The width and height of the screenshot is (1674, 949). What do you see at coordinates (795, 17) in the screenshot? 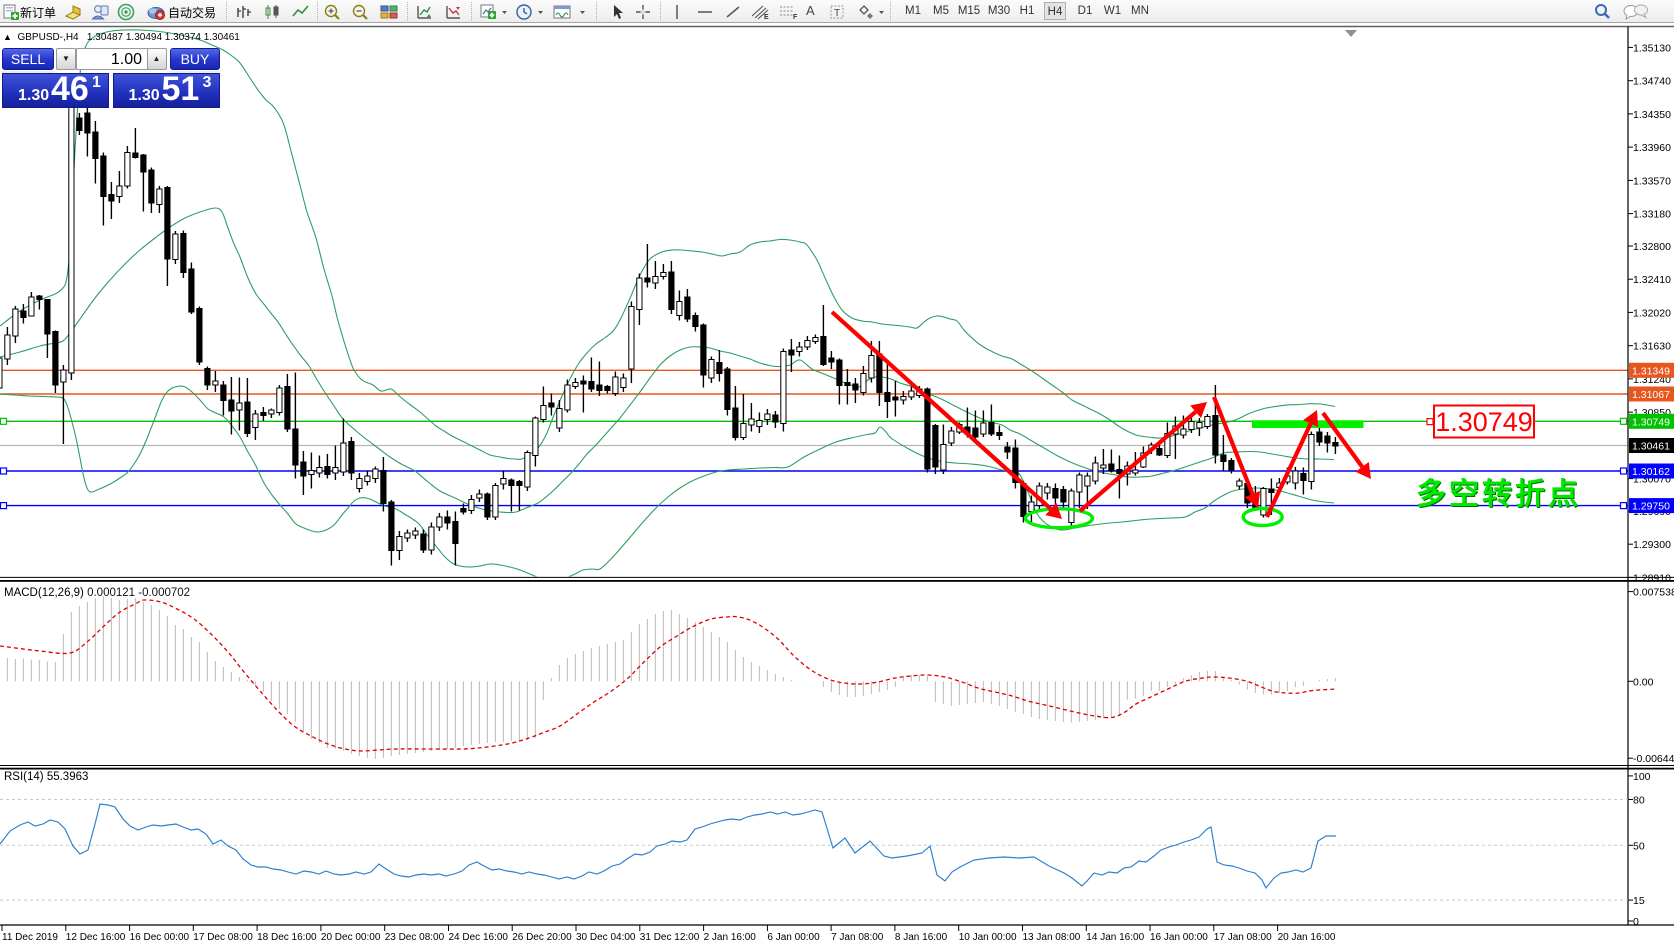
I see `svg-text: F` at bounding box center [795, 17].